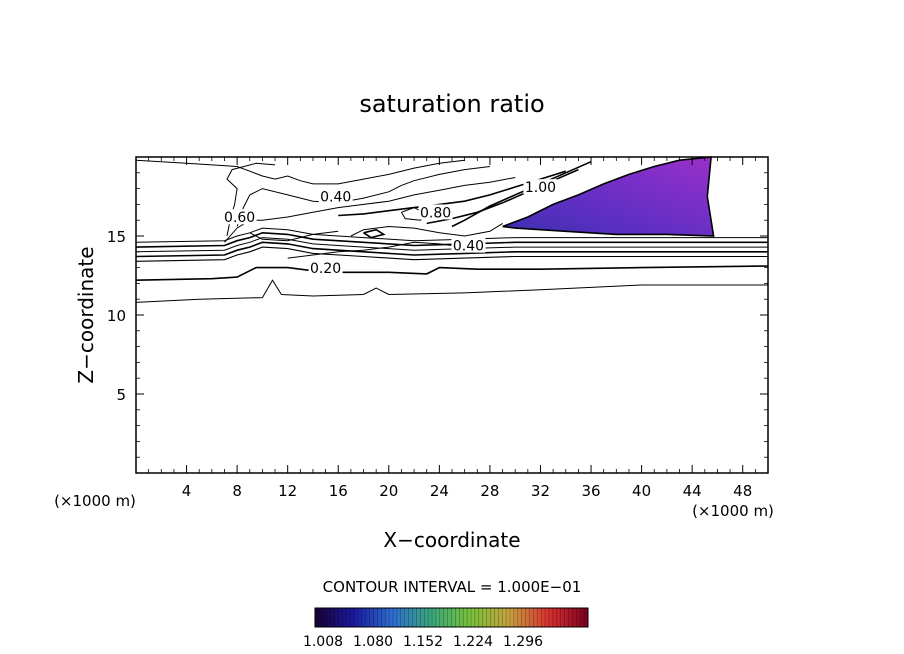 The image size is (904, 654). I want to click on colorbar-tick-label: 1.296, so click(523, 642).